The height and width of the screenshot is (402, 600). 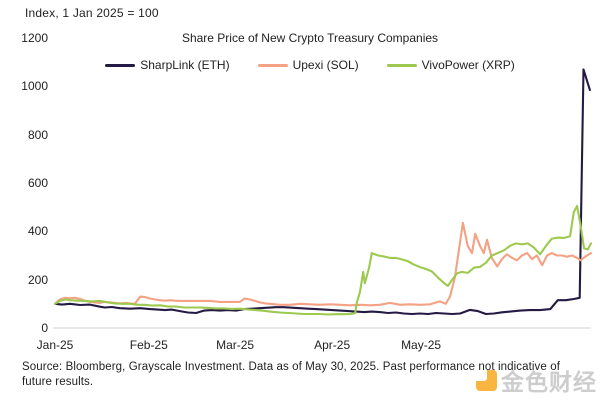 What do you see at coordinates (549, 382) in the screenshot?
I see `watermark-text: 金色财经` at bounding box center [549, 382].